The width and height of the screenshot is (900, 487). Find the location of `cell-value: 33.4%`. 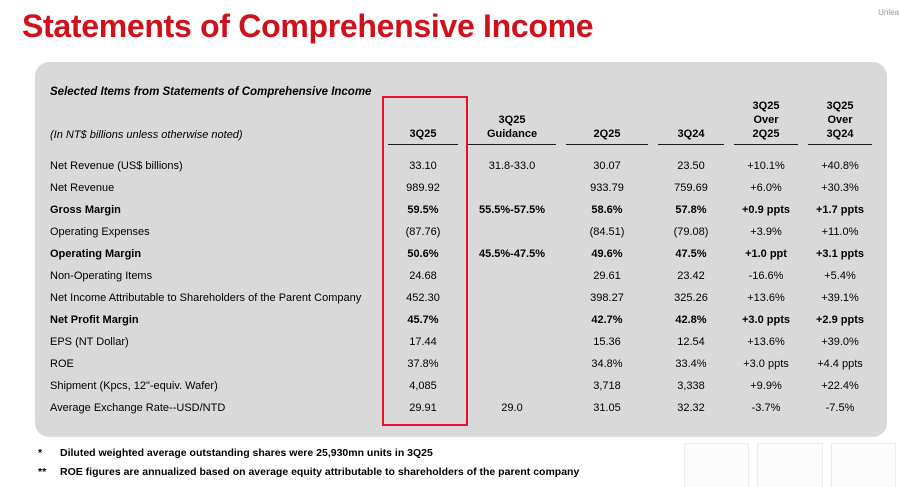

cell-value: 33.4% is located at coordinates (691, 364).